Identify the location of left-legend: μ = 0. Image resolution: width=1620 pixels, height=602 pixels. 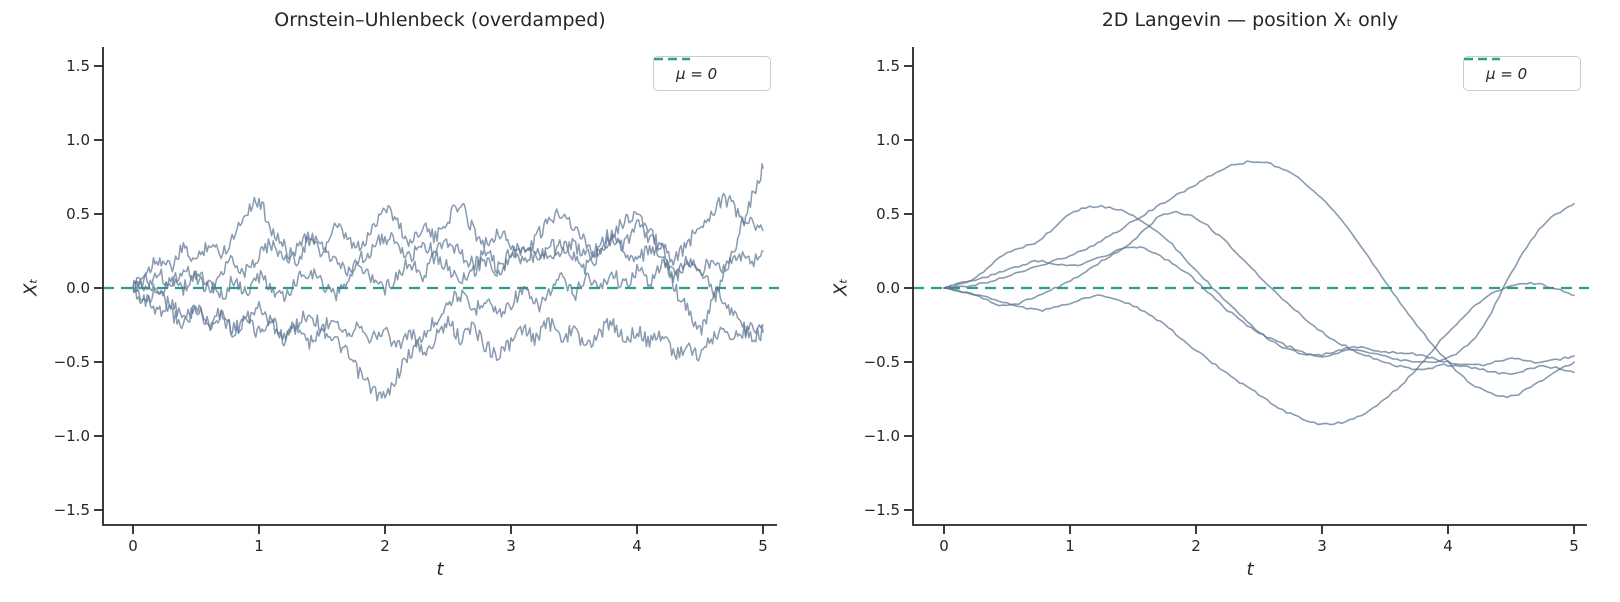
(712, 73).